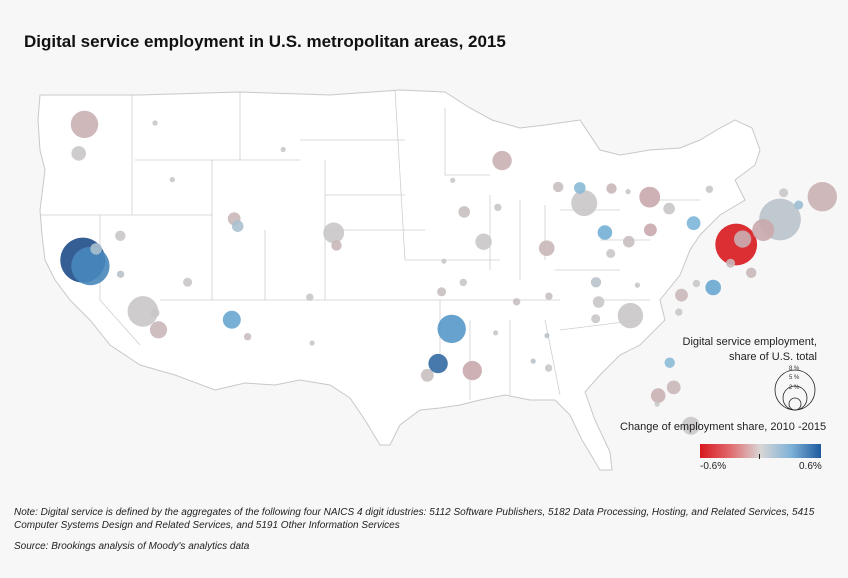  I want to click on bubble-kansas-city, so click(483, 241).